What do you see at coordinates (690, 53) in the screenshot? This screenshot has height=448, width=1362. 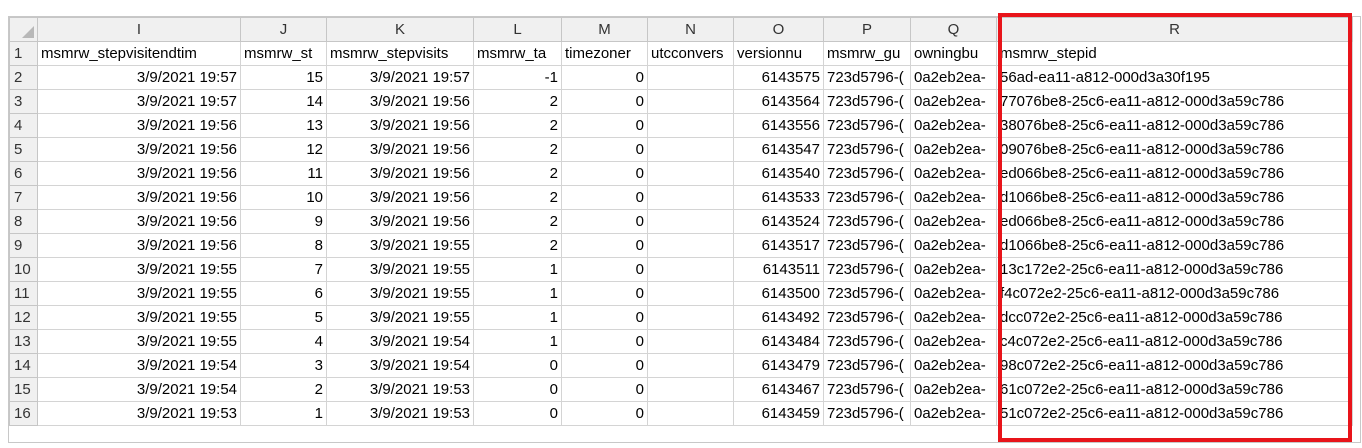 I see `cell: utcconvers` at bounding box center [690, 53].